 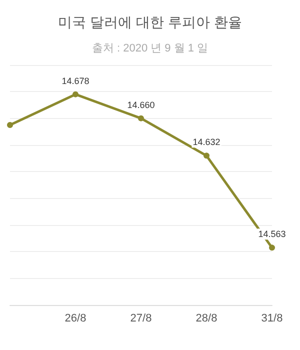 What do you see at coordinates (141, 318) in the screenshot?
I see `x-tick-label: 27/8` at bounding box center [141, 318].